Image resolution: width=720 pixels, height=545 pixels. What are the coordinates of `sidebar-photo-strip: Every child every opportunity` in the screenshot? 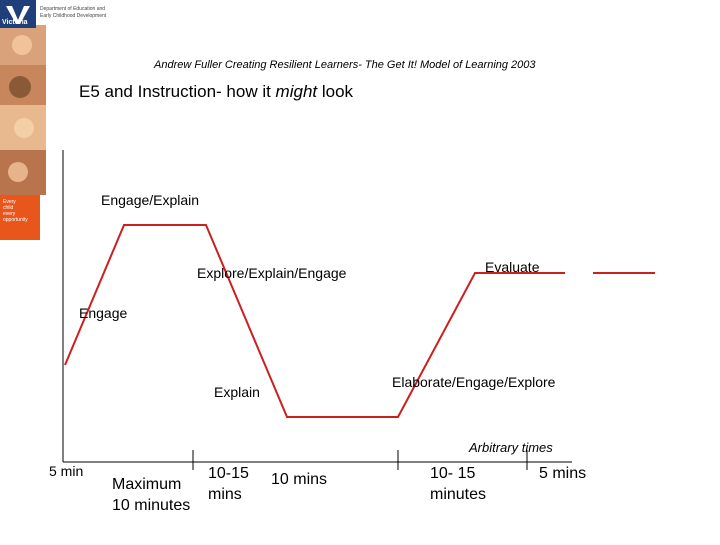 It's located at (23, 270).